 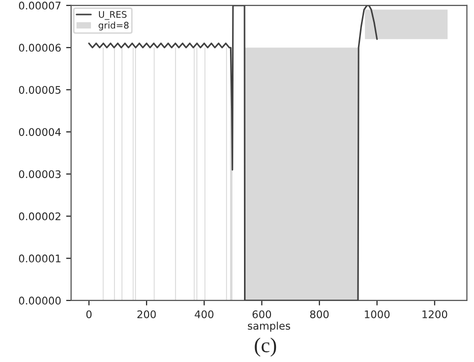 I want to click on y-tick-label: 0.00003, so click(x=39, y=174).